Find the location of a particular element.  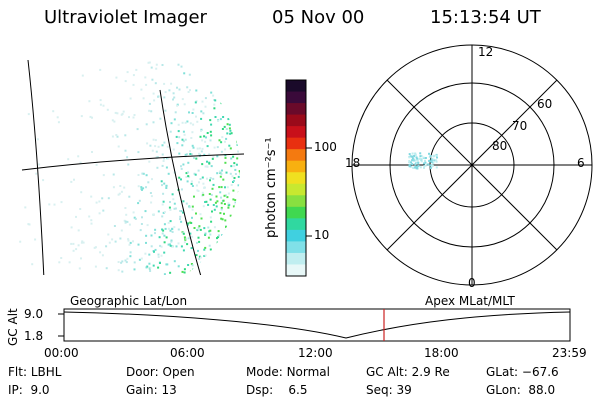

mlt-label-0: 0 is located at coordinates (472, 283).